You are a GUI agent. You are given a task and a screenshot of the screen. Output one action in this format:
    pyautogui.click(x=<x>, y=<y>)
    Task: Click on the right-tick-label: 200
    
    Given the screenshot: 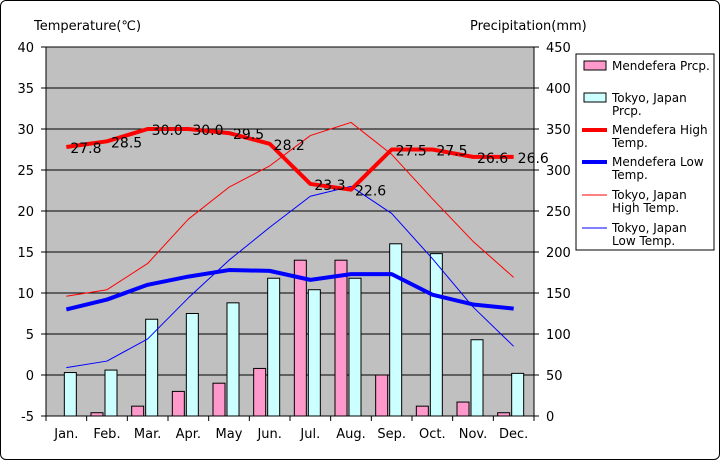 What is the action you would take?
    pyautogui.click(x=558, y=253)
    